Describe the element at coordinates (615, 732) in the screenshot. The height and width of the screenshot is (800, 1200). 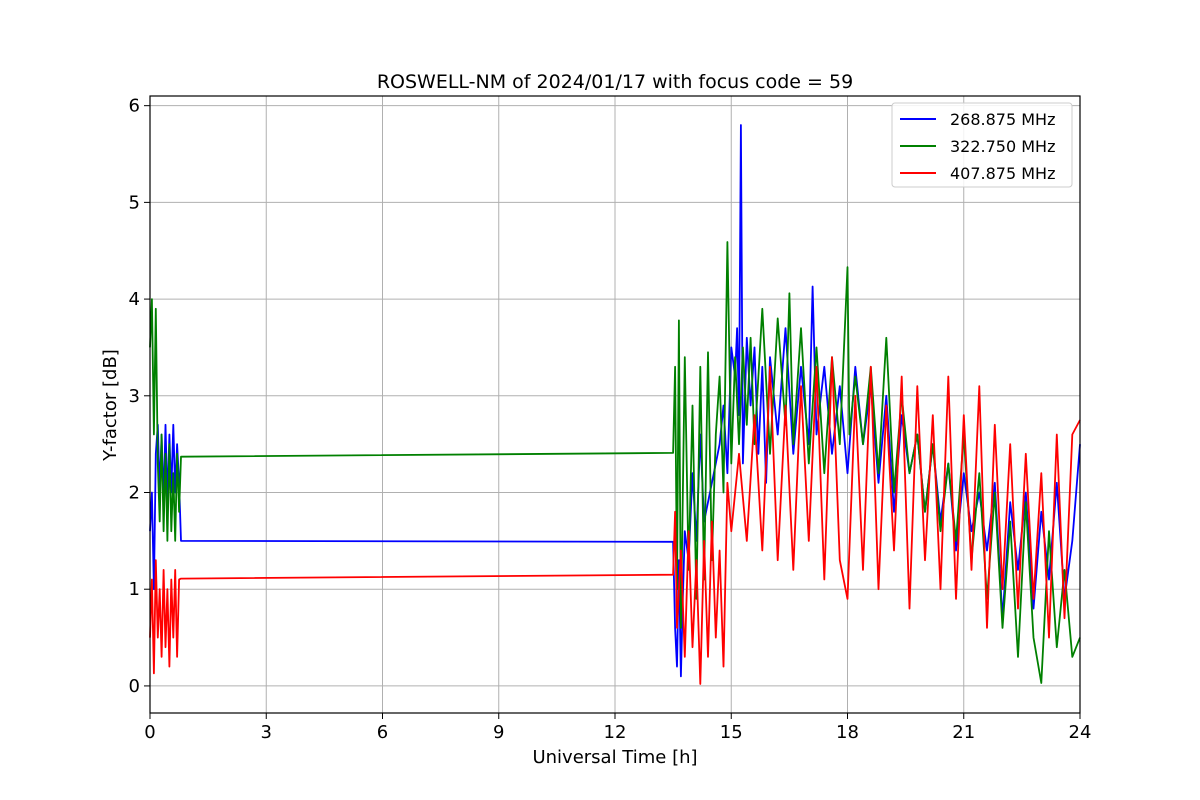
I see `x-tick-label: 12` at that location.